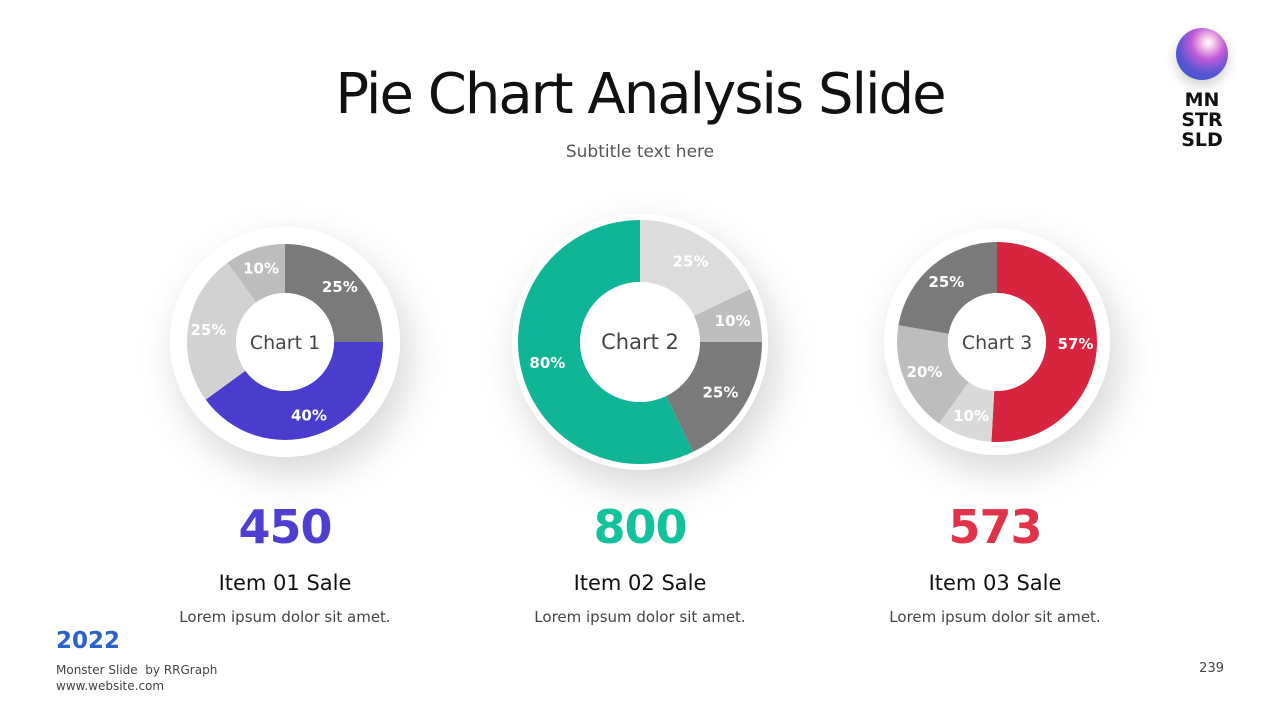 Image resolution: width=1280 pixels, height=720 pixels. What do you see at coordinates (1202, 100) in the screenshot?
I see `logo-line: MN` at bounding box center [1202, 100].